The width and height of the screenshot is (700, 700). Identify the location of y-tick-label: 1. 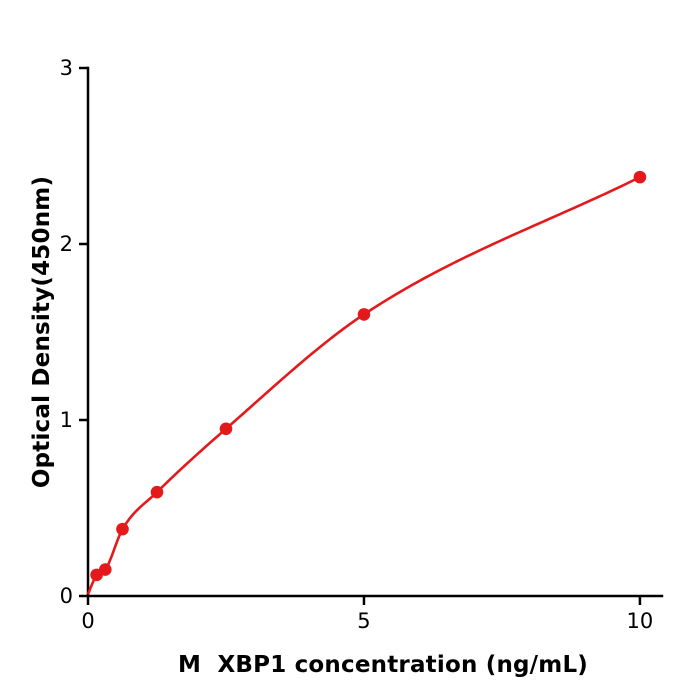
(66, 420).